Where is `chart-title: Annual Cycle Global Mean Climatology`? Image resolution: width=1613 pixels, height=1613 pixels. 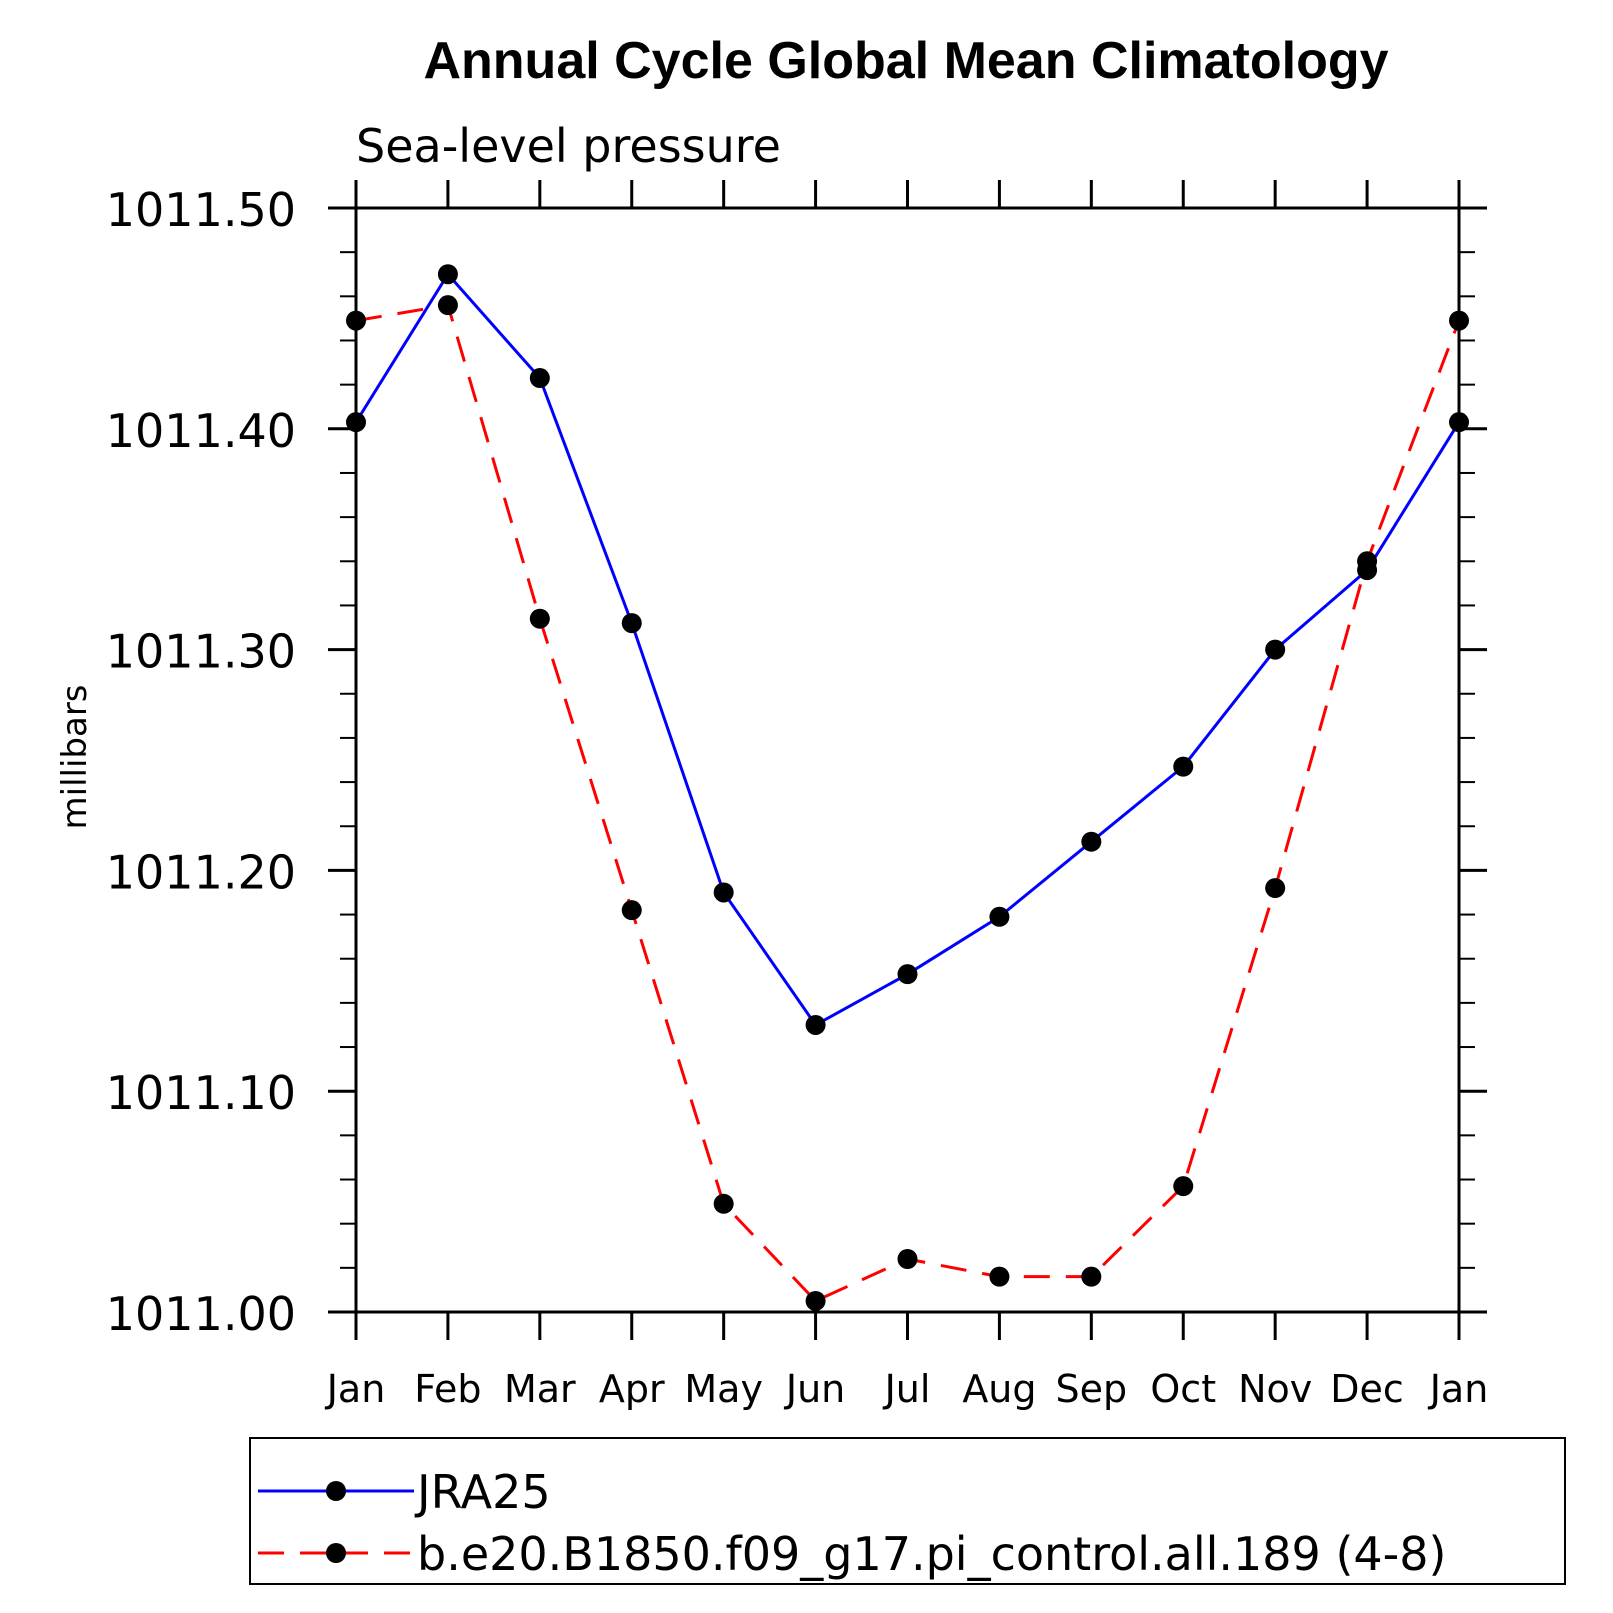
chart-title: Annual Cycle Global Mean Climatology is located at coordinates (905, 61).